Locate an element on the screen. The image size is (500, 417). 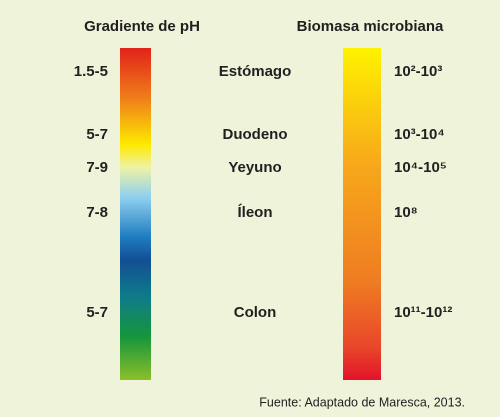
ph-label: 7-8 is located at coordinates (97, 212).